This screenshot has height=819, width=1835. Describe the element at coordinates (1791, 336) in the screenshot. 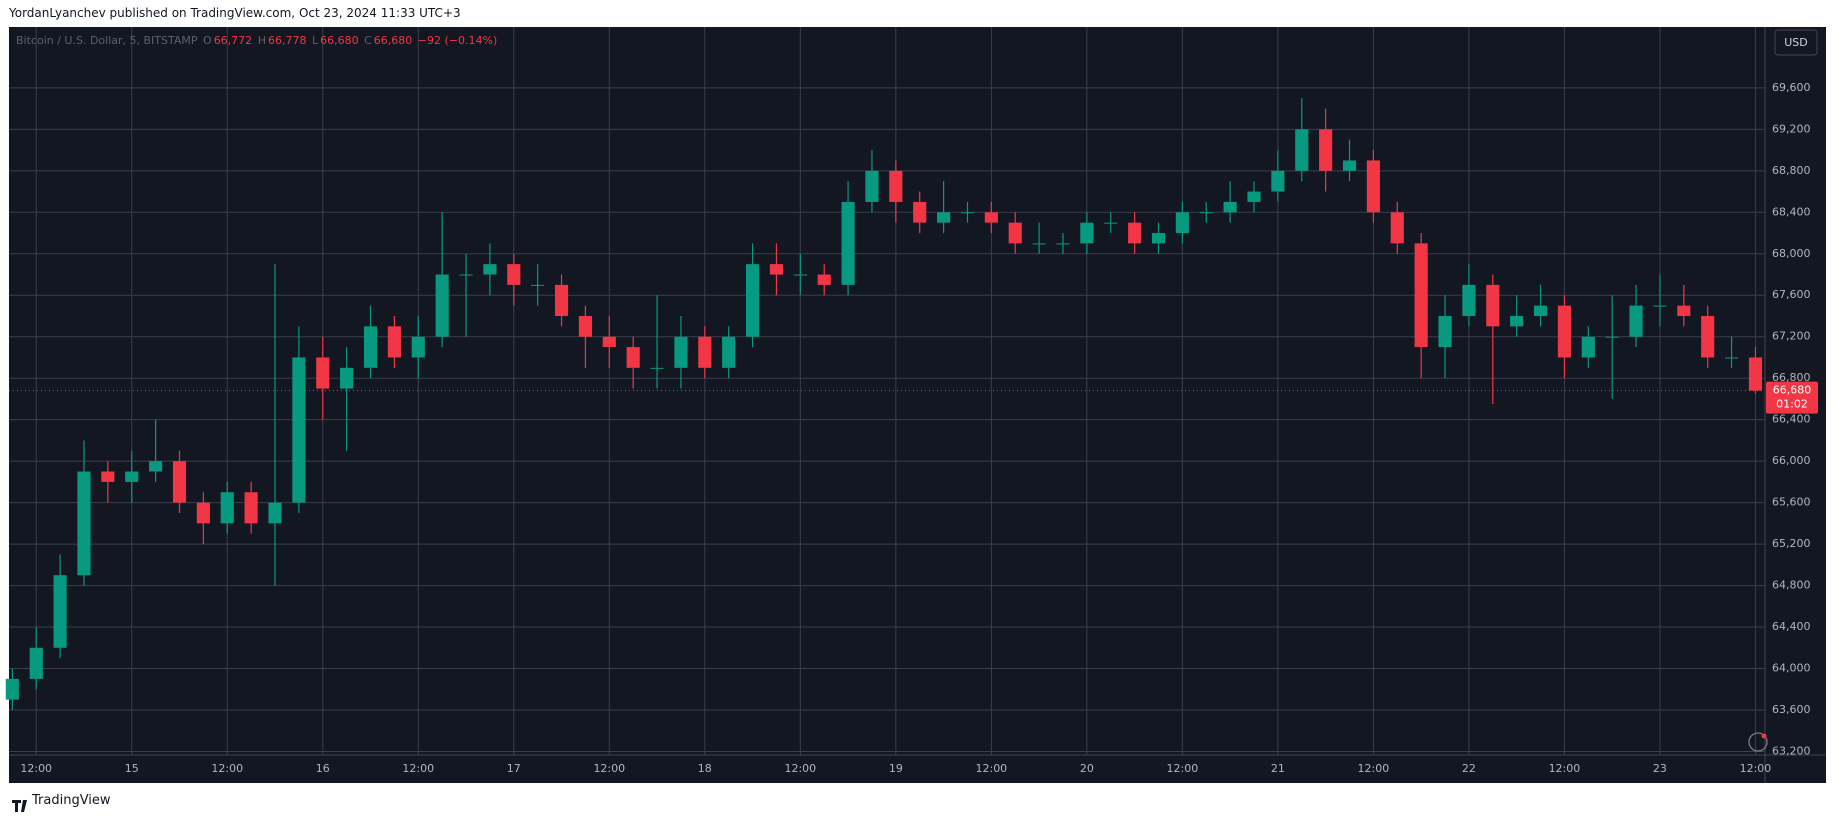

I see `y-tick-label: 67,200` at that location.